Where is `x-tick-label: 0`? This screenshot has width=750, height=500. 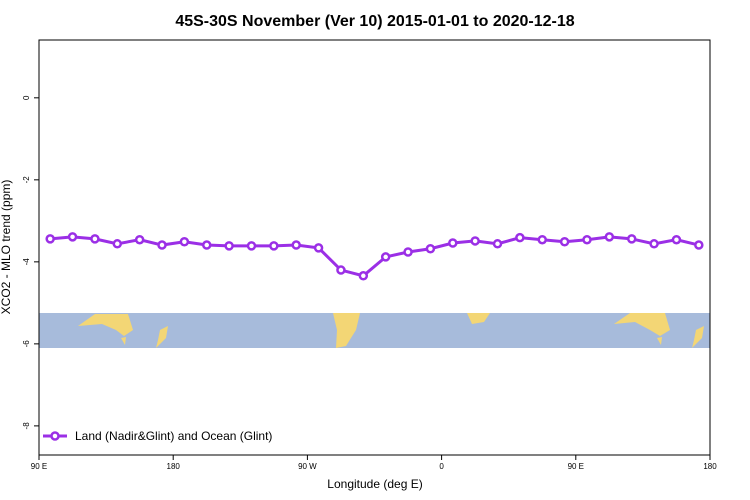
x-tick-label: 0 is located at coordinates (441, 466).